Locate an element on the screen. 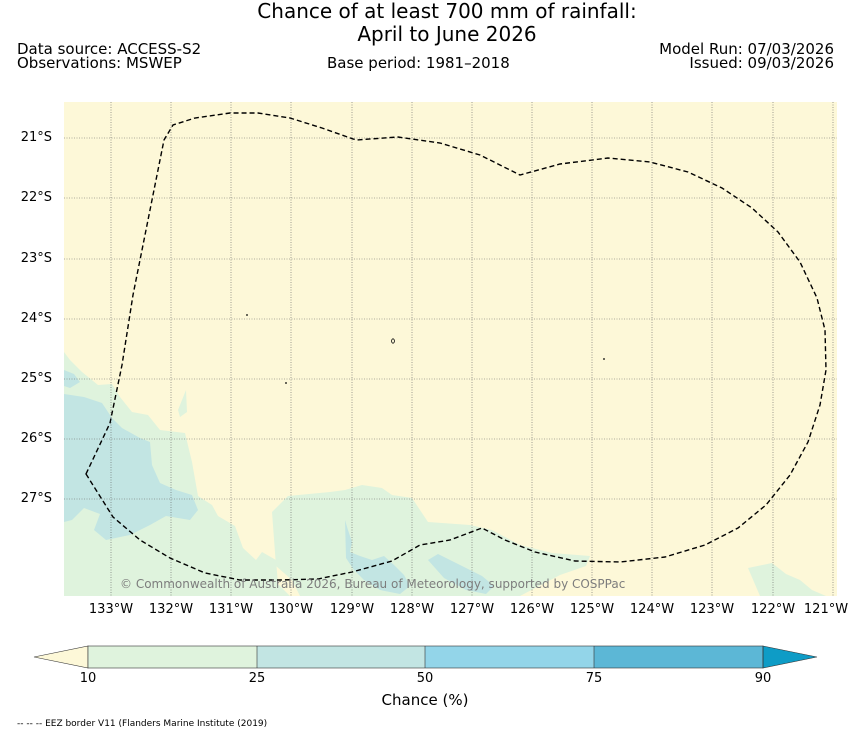  colorbar-tick-10: 10 is located at coordinates (88, 678).